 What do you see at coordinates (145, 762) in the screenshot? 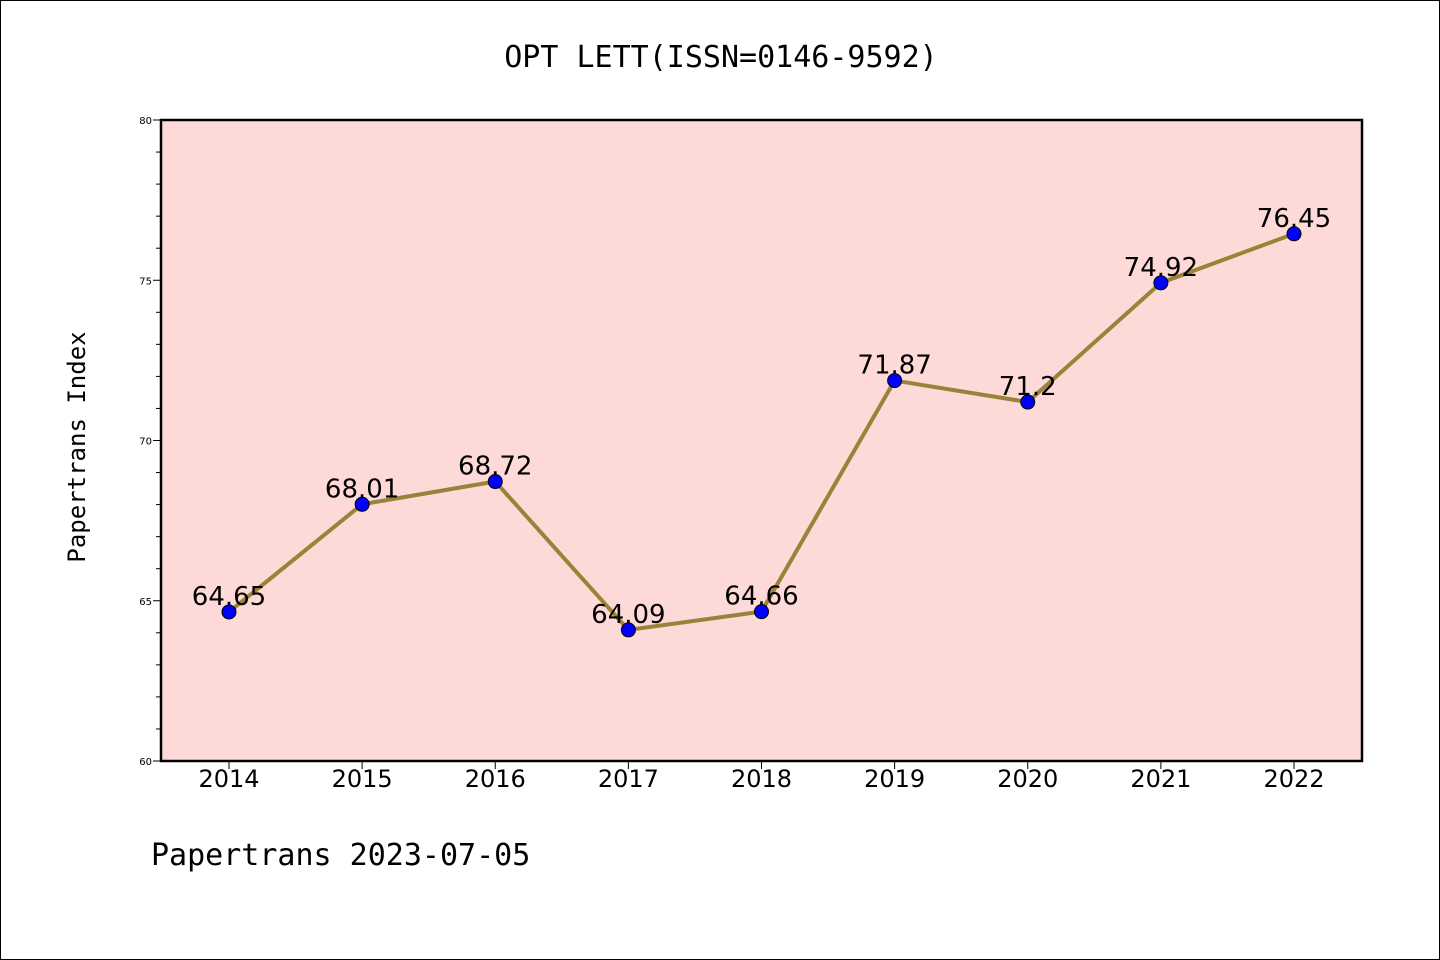
I see `y-tick-label: 60` at bounding box center [145, 762].